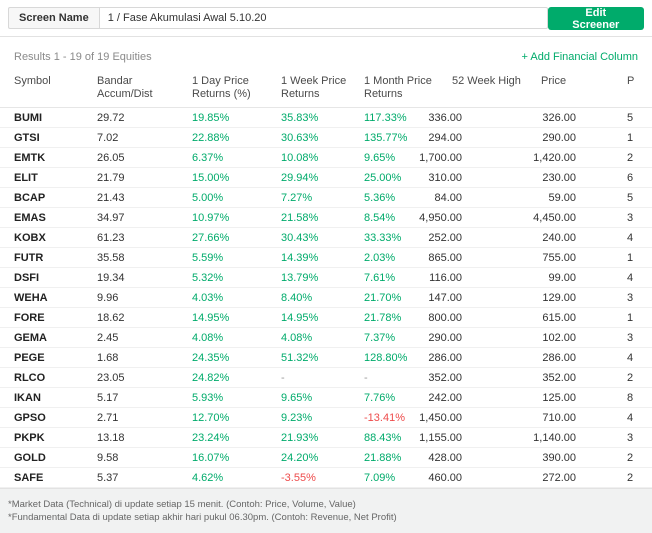 Image resolution: width=652 pixels, height=533 pixels. I want to click on edit-screener-button: Edit Screener, so click(595, 18).